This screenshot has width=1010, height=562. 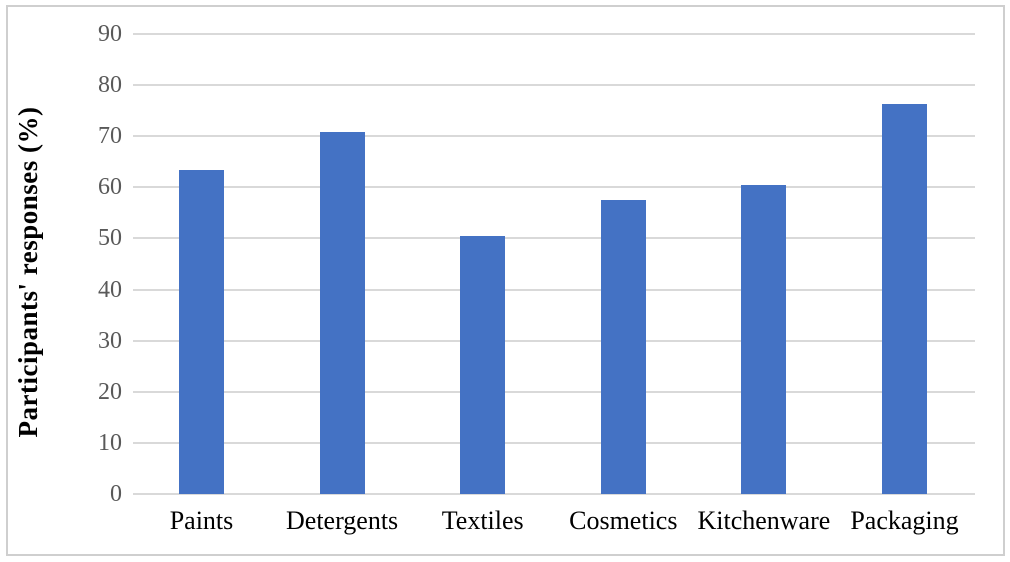 What do you see at coordinates (110, 238) in the screenshot?
I see `y-tick-label-50: 50` at bounding box center [110, 238].